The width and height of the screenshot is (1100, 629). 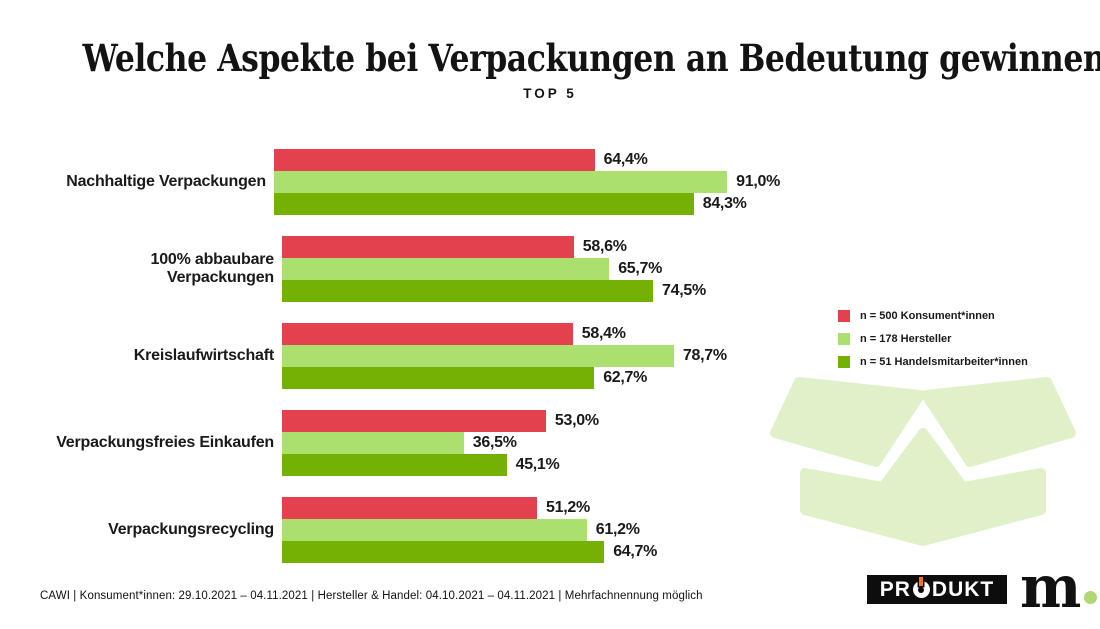 What do you see at coordinates (895, 589) in the screenshot?
I see `produkt-logo-text-left: PR` at bounding box center [895, 589].